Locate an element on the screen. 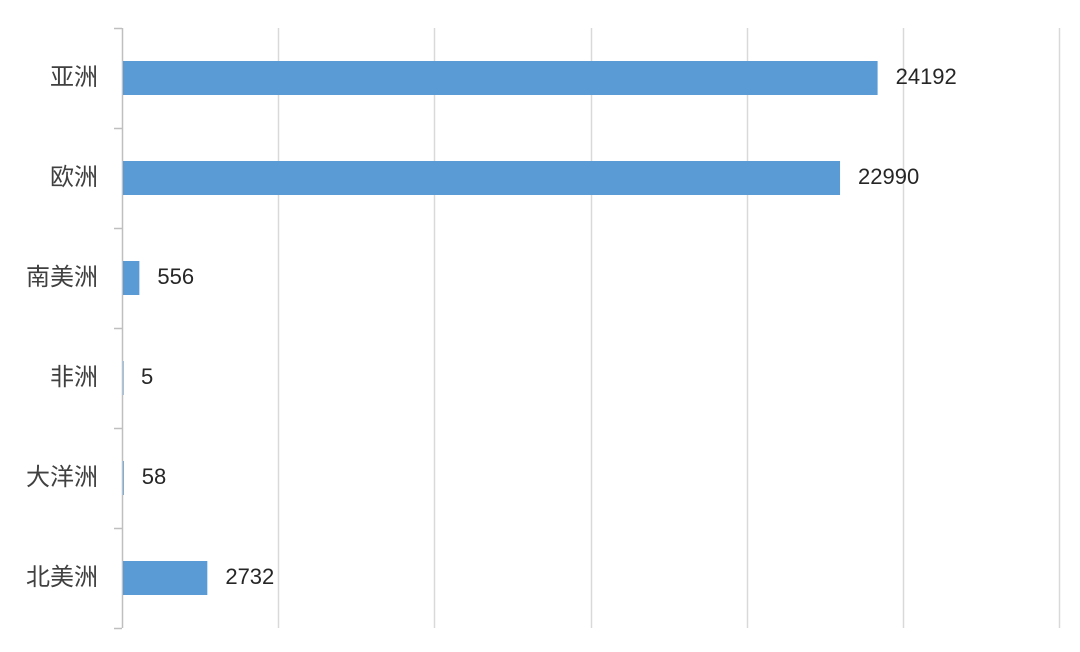  data-label: 556 is located at coordinates (175, 276).